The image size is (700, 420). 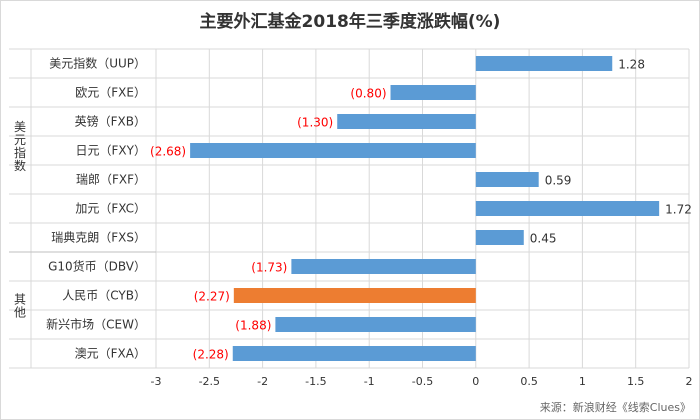 I want to click on category-label: 加元（FXC）, so click(x=110, y=209).